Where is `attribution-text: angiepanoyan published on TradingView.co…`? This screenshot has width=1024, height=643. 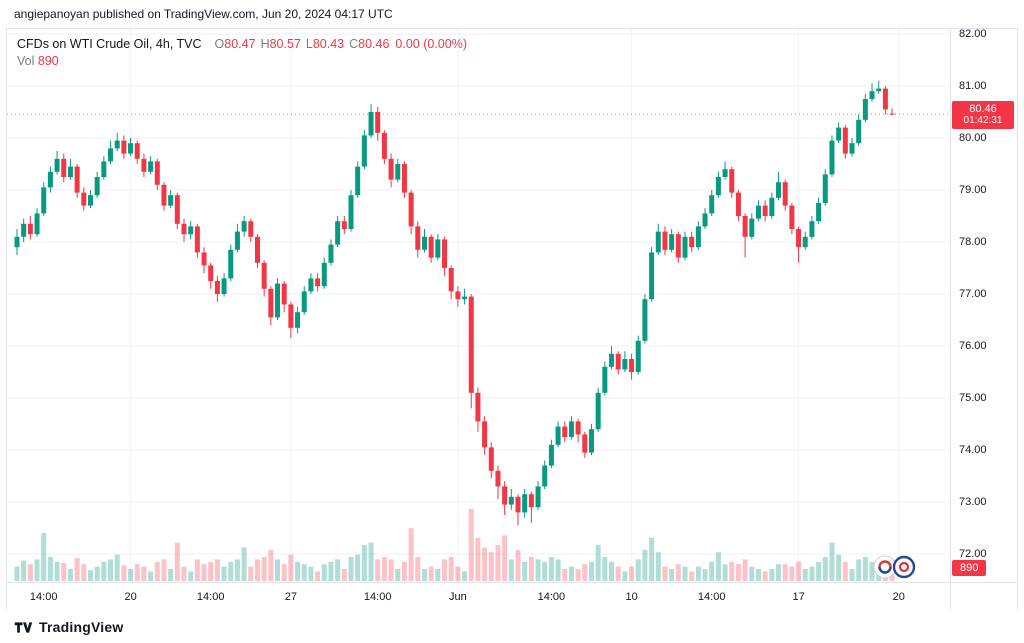 attribution-text: angiepanoyan published on TradingView.co… is located at coordinates (203, 14).